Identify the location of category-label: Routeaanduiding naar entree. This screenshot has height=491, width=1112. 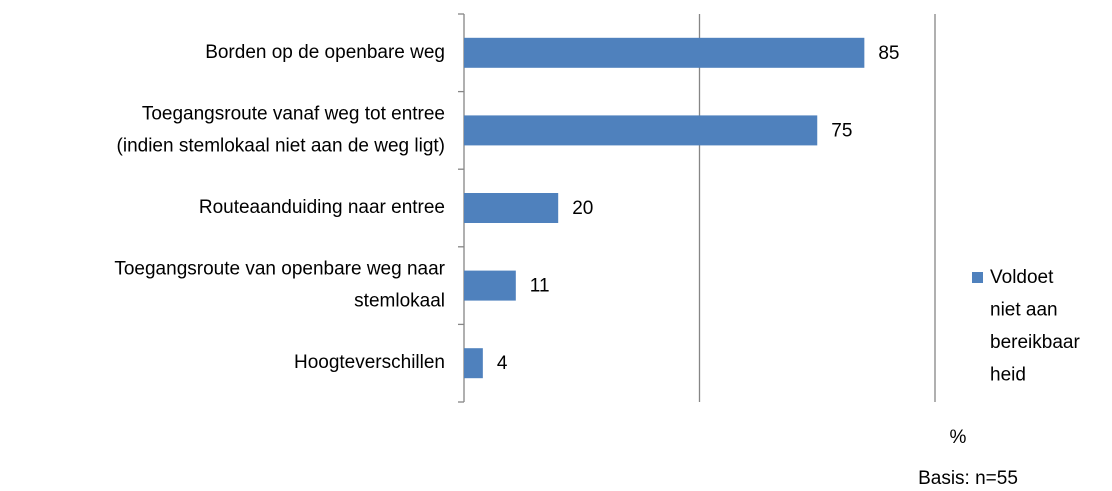
(322, 207).